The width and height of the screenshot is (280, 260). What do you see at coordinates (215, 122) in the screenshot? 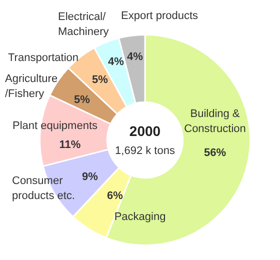
I see `slice-label: Building & Construction` at bounding box center [215, 122].